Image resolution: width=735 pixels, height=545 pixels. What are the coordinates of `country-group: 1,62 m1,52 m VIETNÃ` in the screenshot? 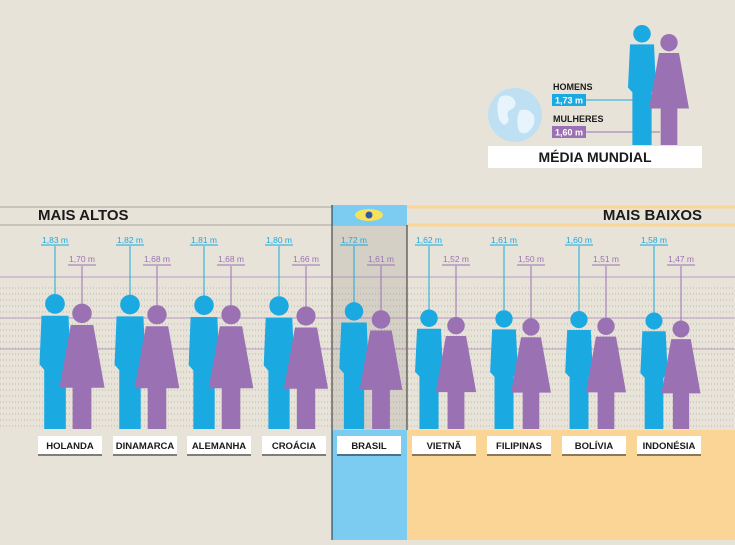 It's located at (444, 345).